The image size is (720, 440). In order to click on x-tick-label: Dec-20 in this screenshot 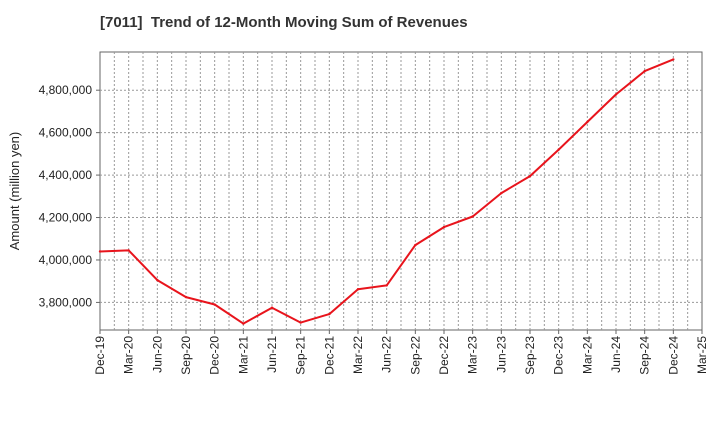, I will do `click(215, 355)`.